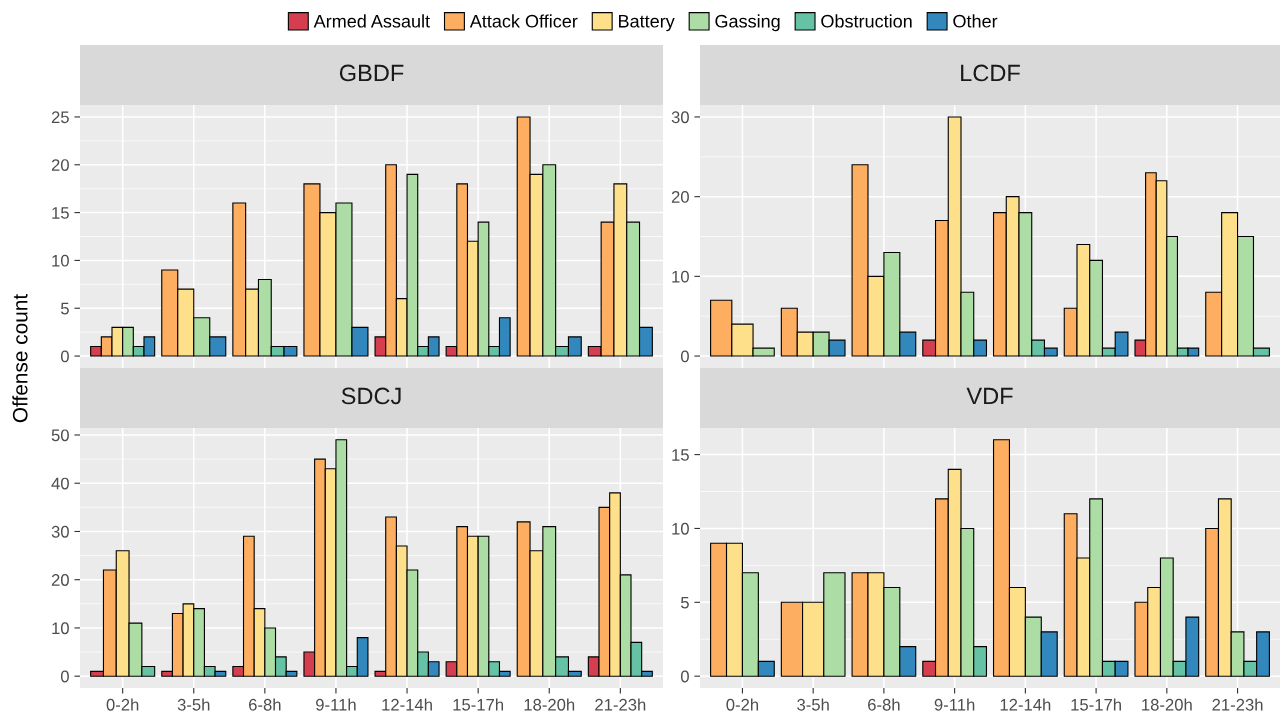 The width and height of the screenshot is (1286, 717). What do you see at coordinates (990, 73) in the screenshot?
I see `chart-title: LCDF` at bounding box center [990, 73].